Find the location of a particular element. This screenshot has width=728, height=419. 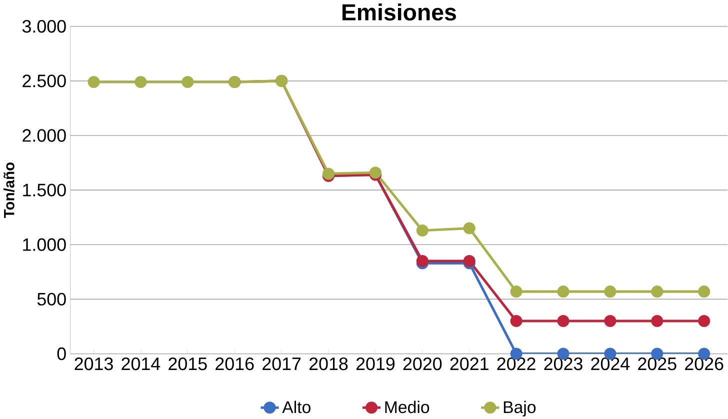

y-tick-label: 1.000 is located at coordinates (44, 245).